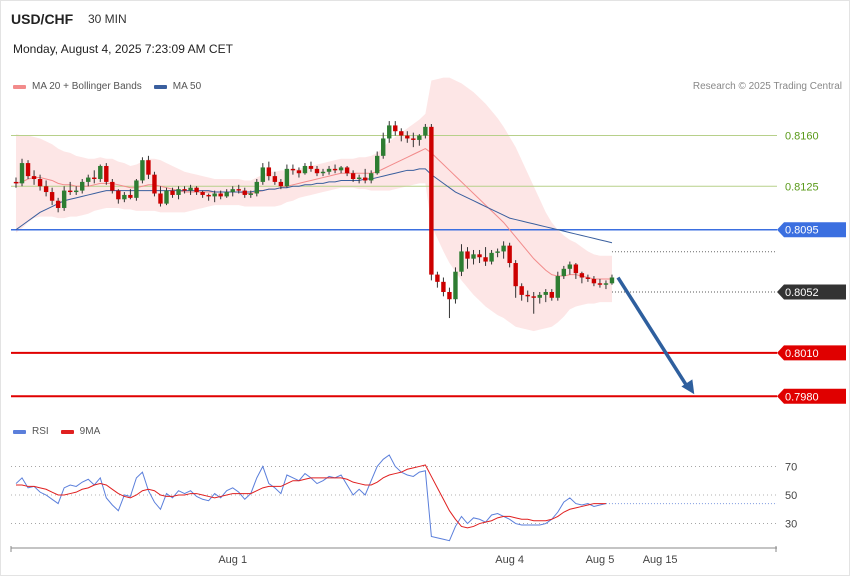 This screenshot has height=576, width=850. I want to click on rsi-tick-50: 50, so click(791, 496).